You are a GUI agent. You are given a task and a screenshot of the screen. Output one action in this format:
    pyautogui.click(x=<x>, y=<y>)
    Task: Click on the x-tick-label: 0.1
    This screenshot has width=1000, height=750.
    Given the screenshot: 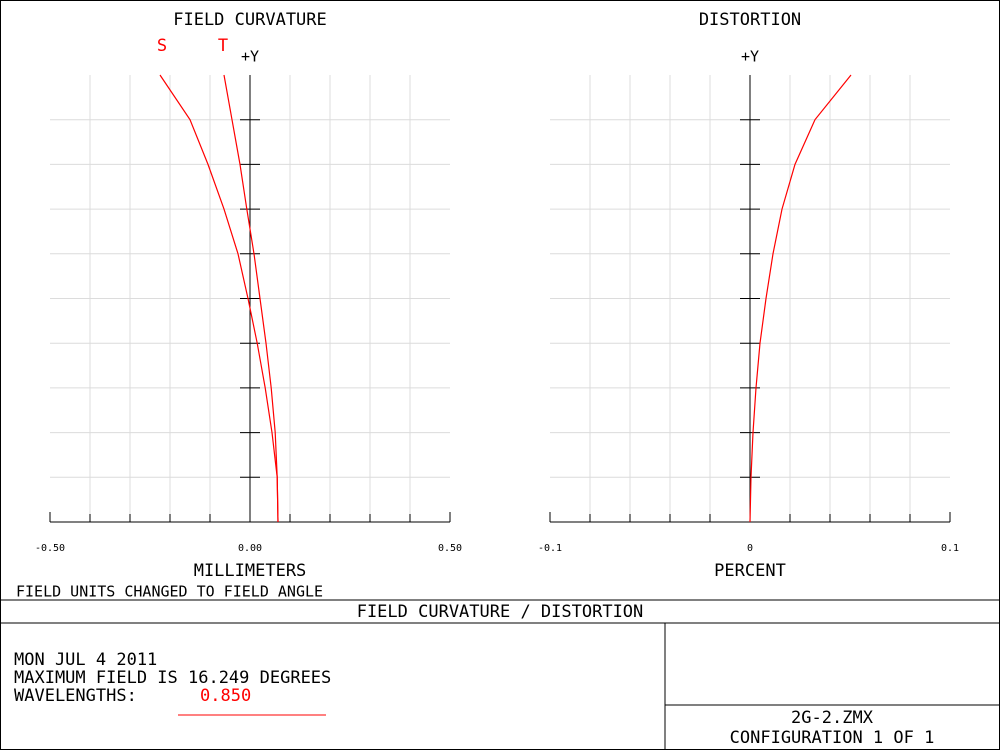 What is the action you would take?
    pyautogui.click(x=950, y=548)
    